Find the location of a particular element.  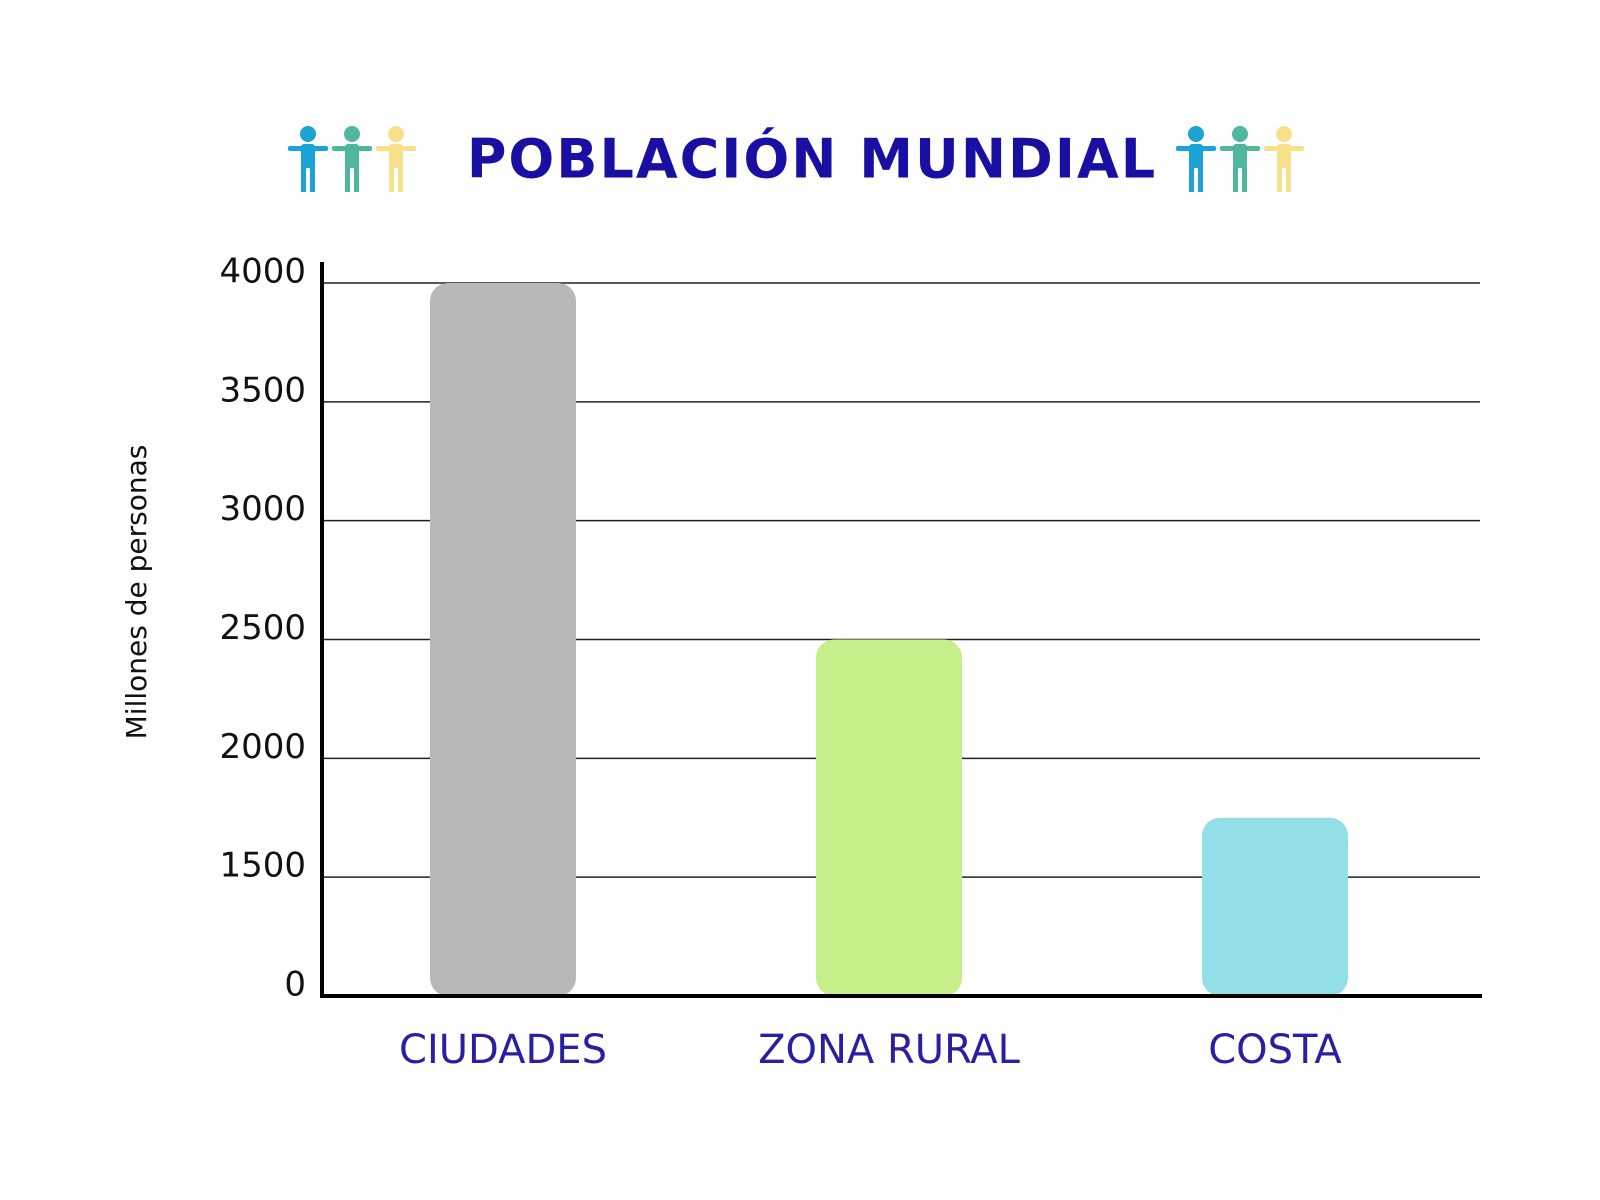

people-icon-right is located at coordinates (1240, 159).